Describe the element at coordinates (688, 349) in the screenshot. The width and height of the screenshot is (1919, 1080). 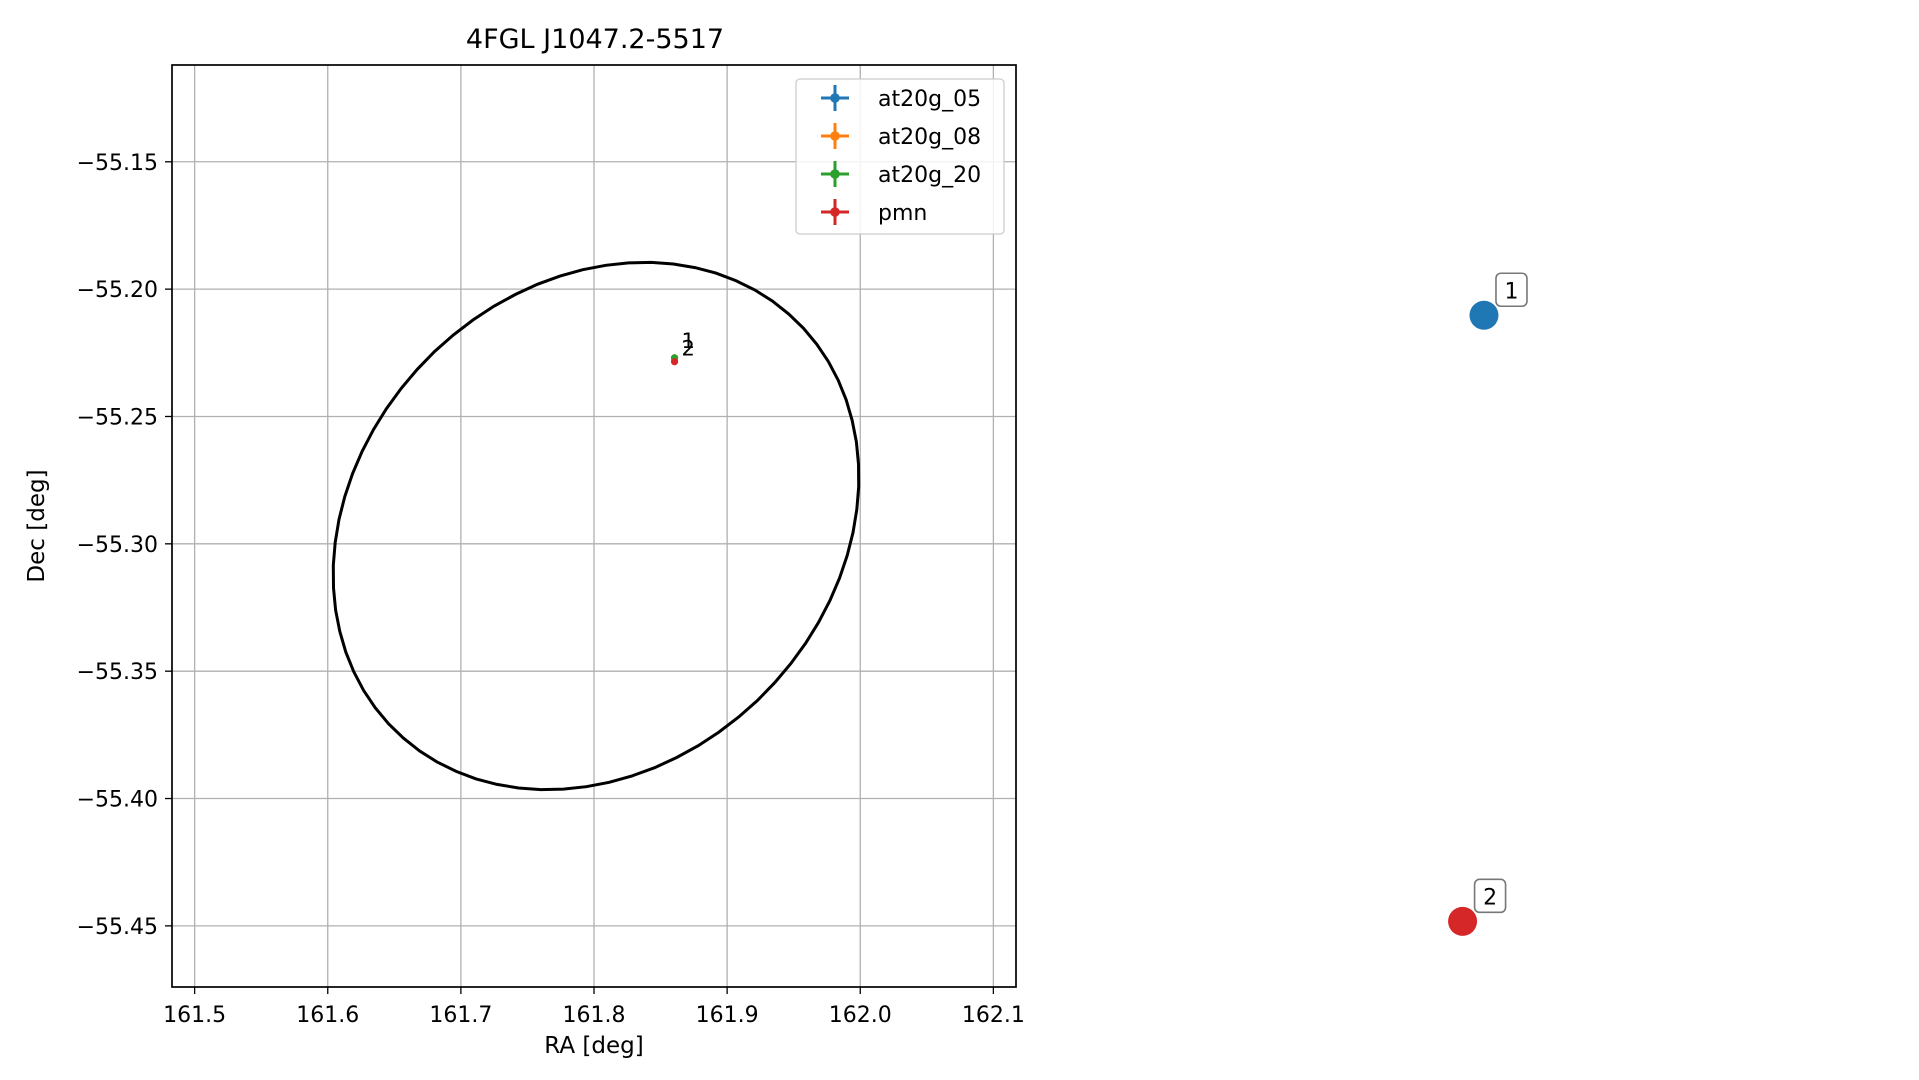
I see `point-label: 2` at that location.